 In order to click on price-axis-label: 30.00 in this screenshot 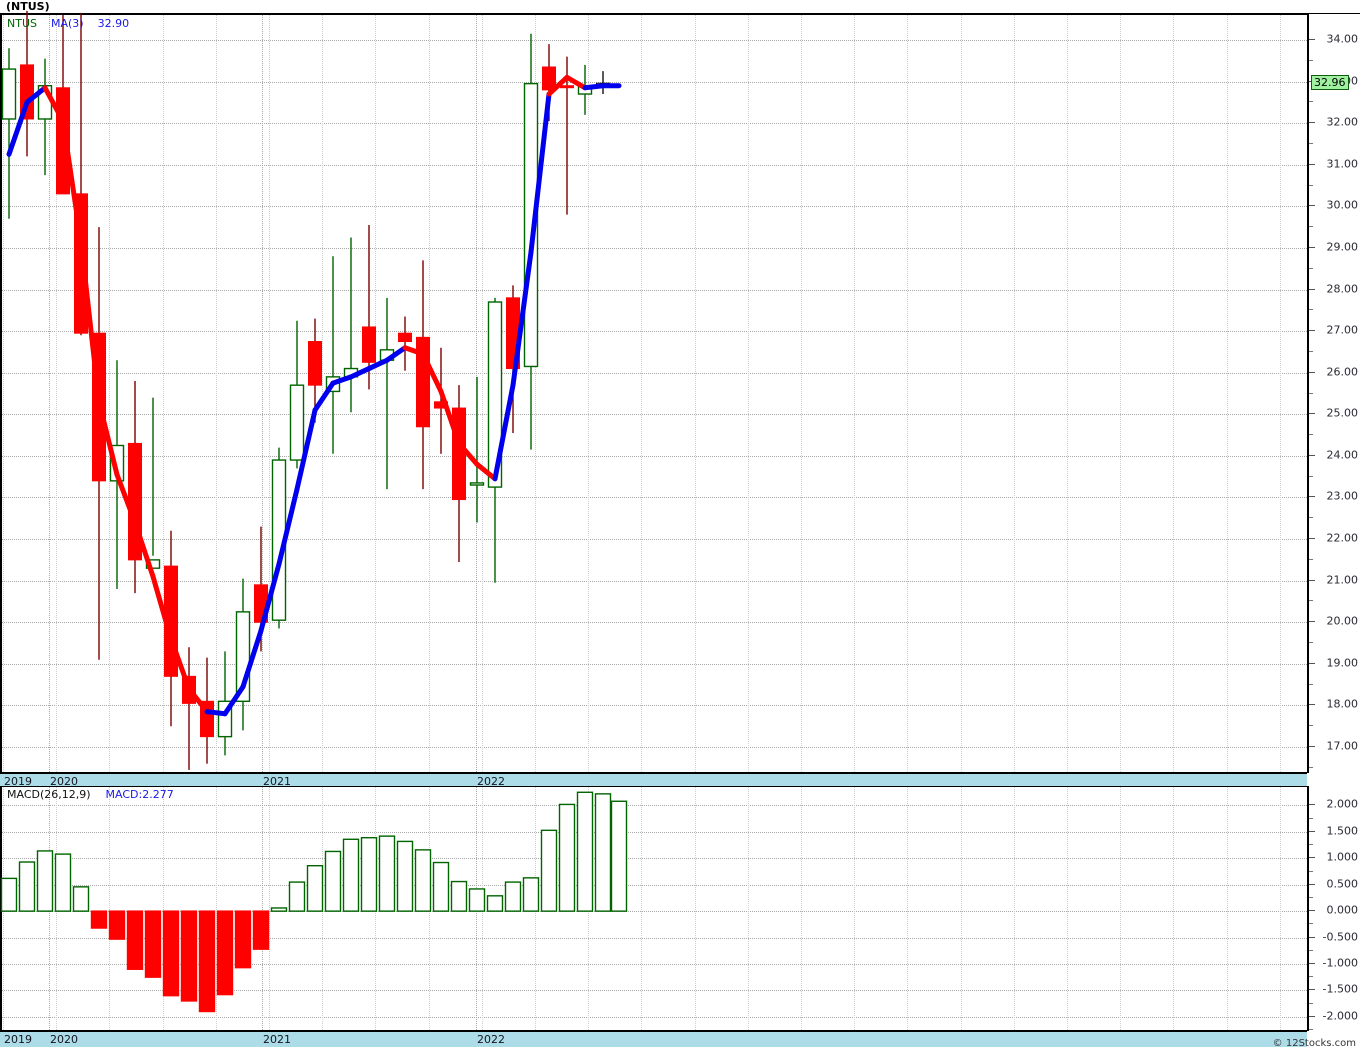, I will do `click(1342, 205)`.